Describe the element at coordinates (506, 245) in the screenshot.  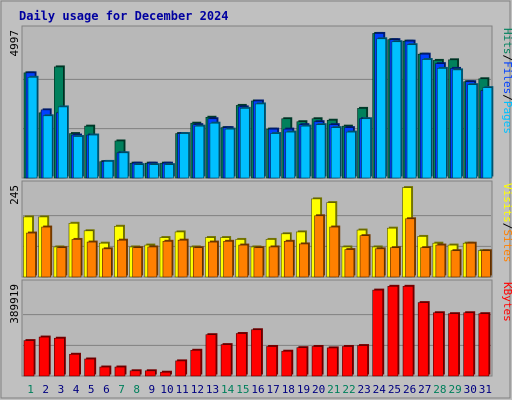
I see `legend-entry: Sites` at that location.